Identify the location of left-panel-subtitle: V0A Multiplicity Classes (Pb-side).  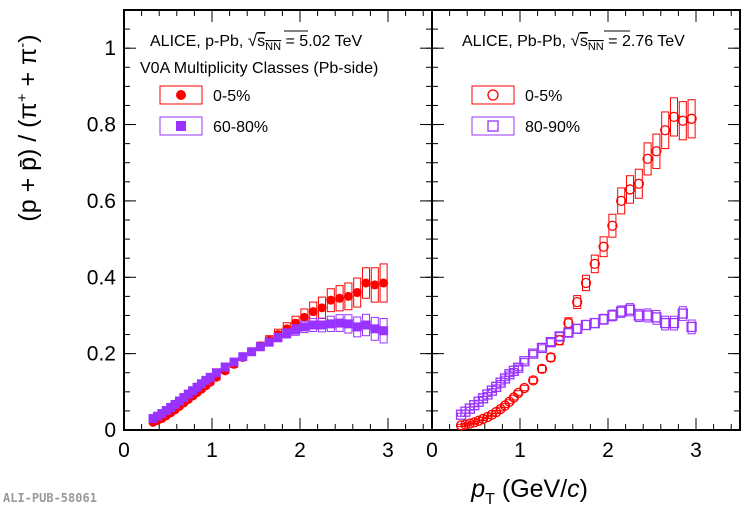
(259, 68).